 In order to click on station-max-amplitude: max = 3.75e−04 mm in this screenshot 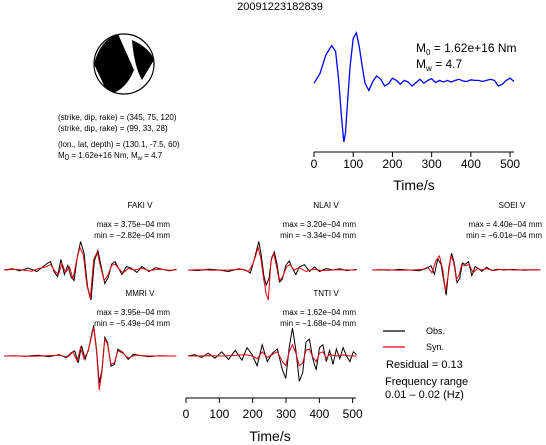, I will do `click(134, 224)`.